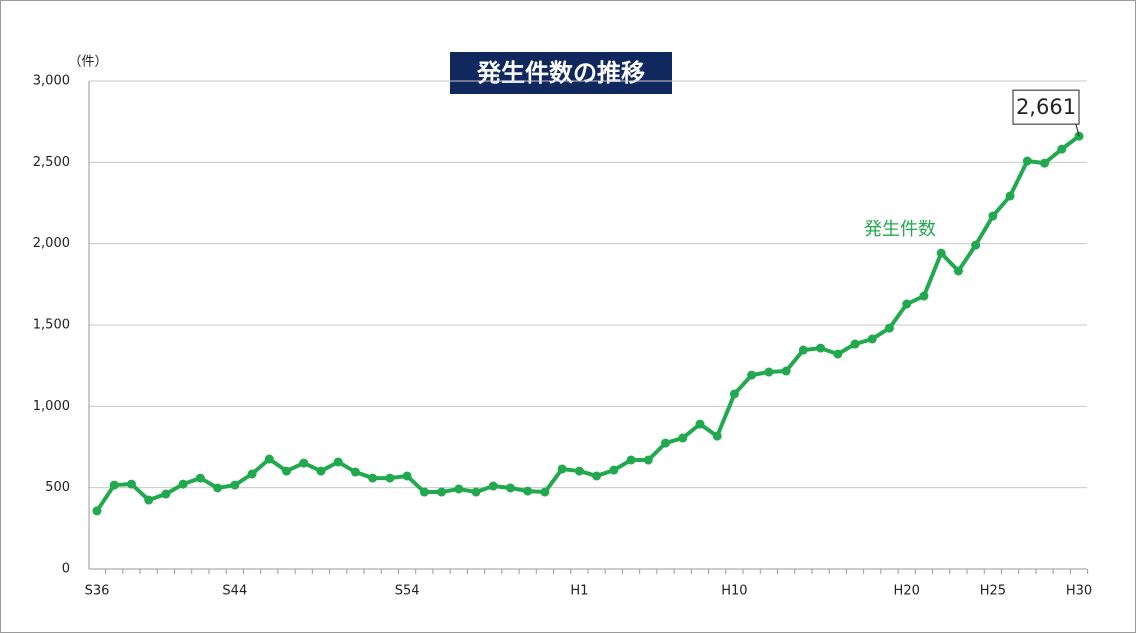 This screenshot has height=633, width=1136. What do you see at coordinates (900, 229) in the screenshot?
I see `series-label: 発生件数` at bounding box center [900, 229].